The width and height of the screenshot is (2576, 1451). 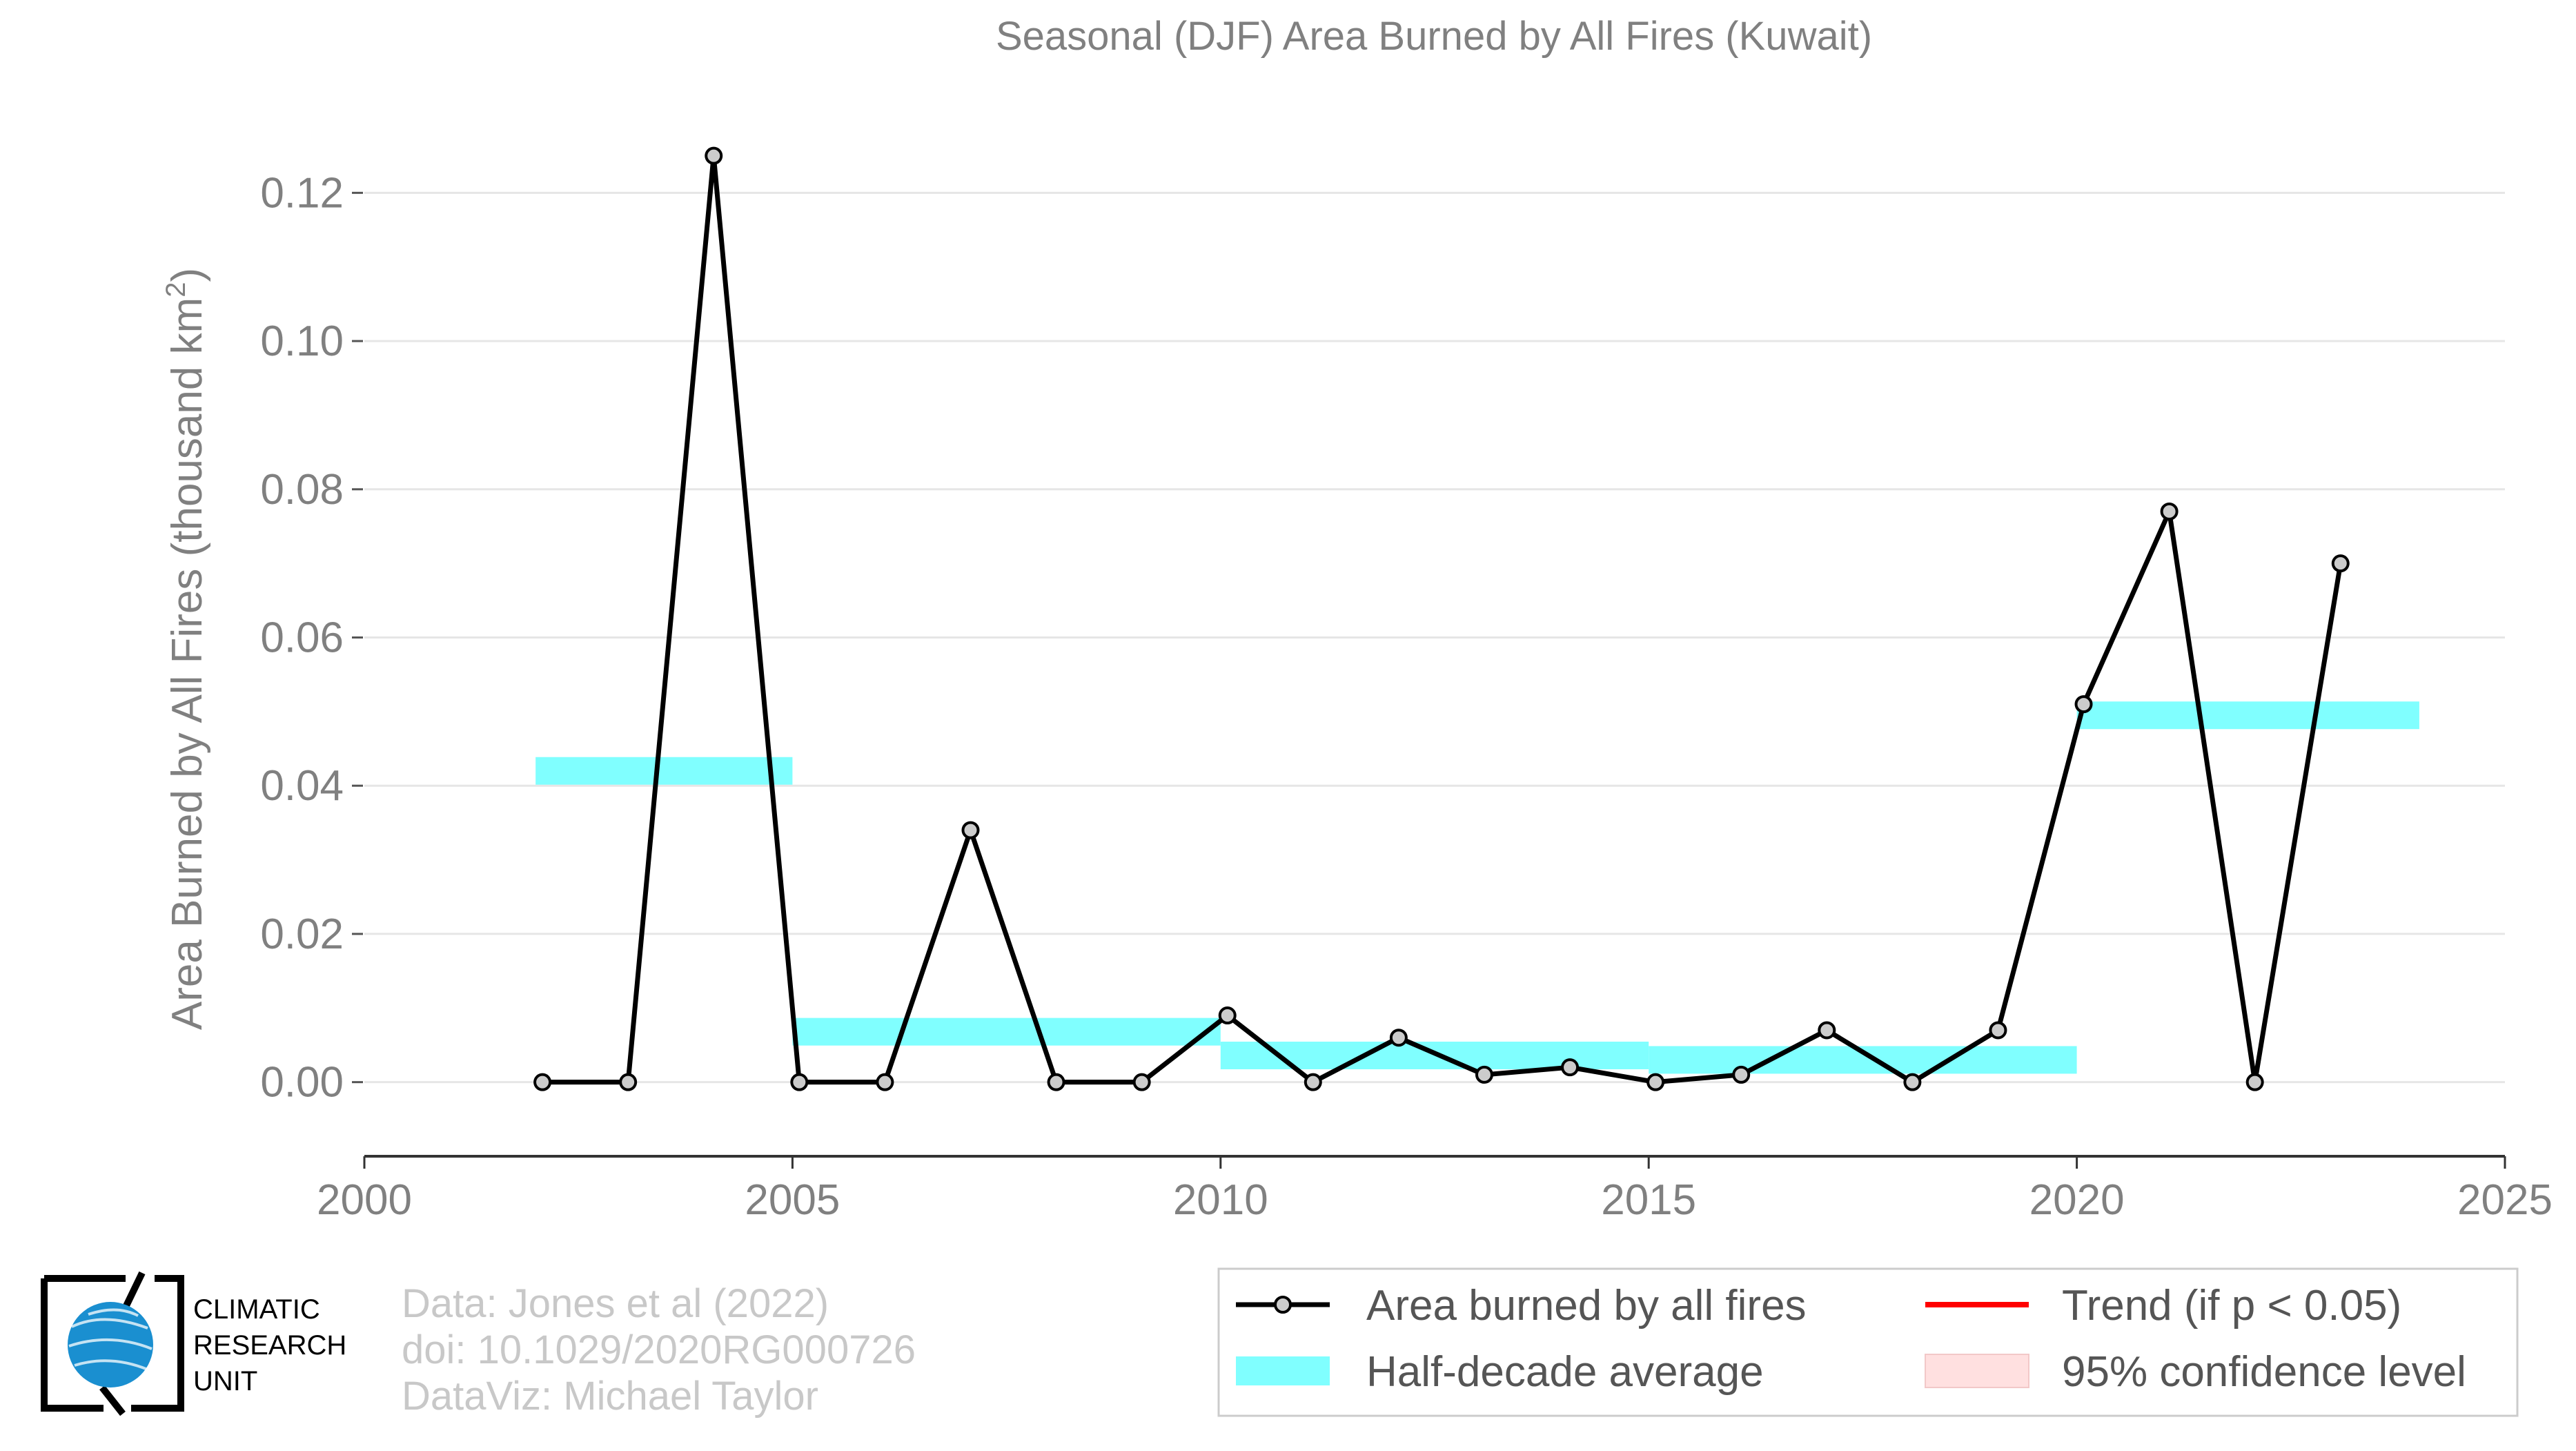 I want to click on y-axis-label: Area Burned by All Fires (thousand km2), so click(x=186, y=649).